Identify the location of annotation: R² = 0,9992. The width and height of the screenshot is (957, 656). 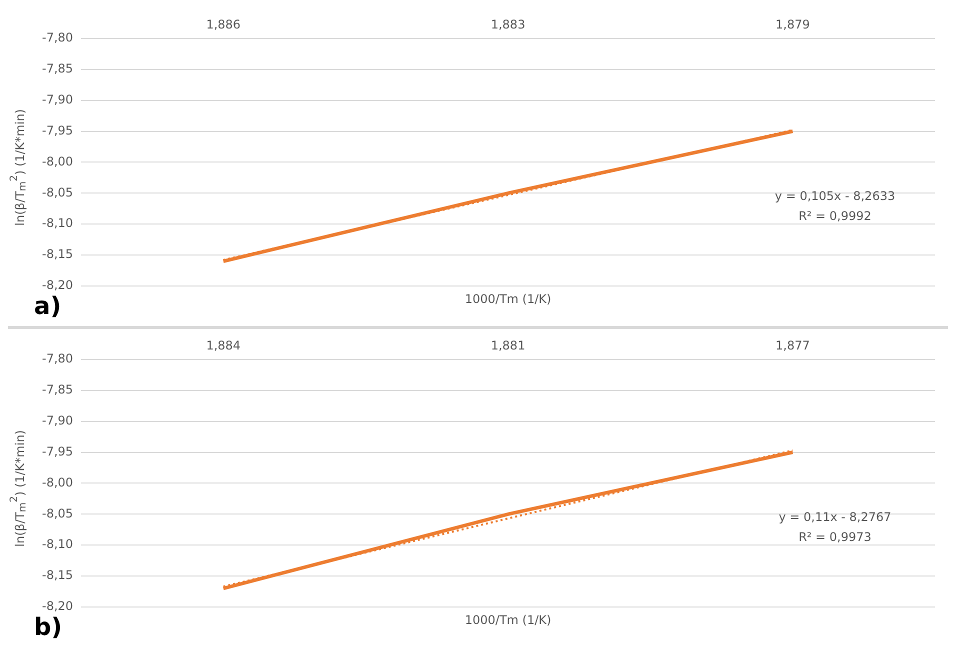
(835, 215).